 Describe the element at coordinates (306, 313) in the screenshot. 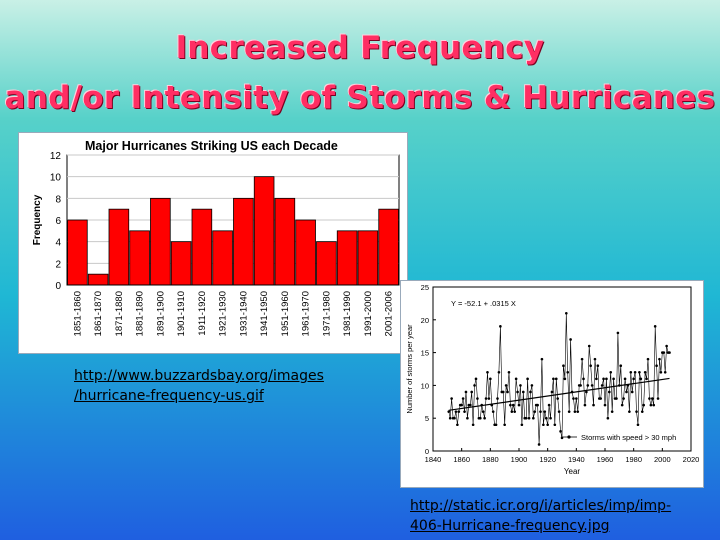

I see `x-tick-label: 1961-1970` at that location.